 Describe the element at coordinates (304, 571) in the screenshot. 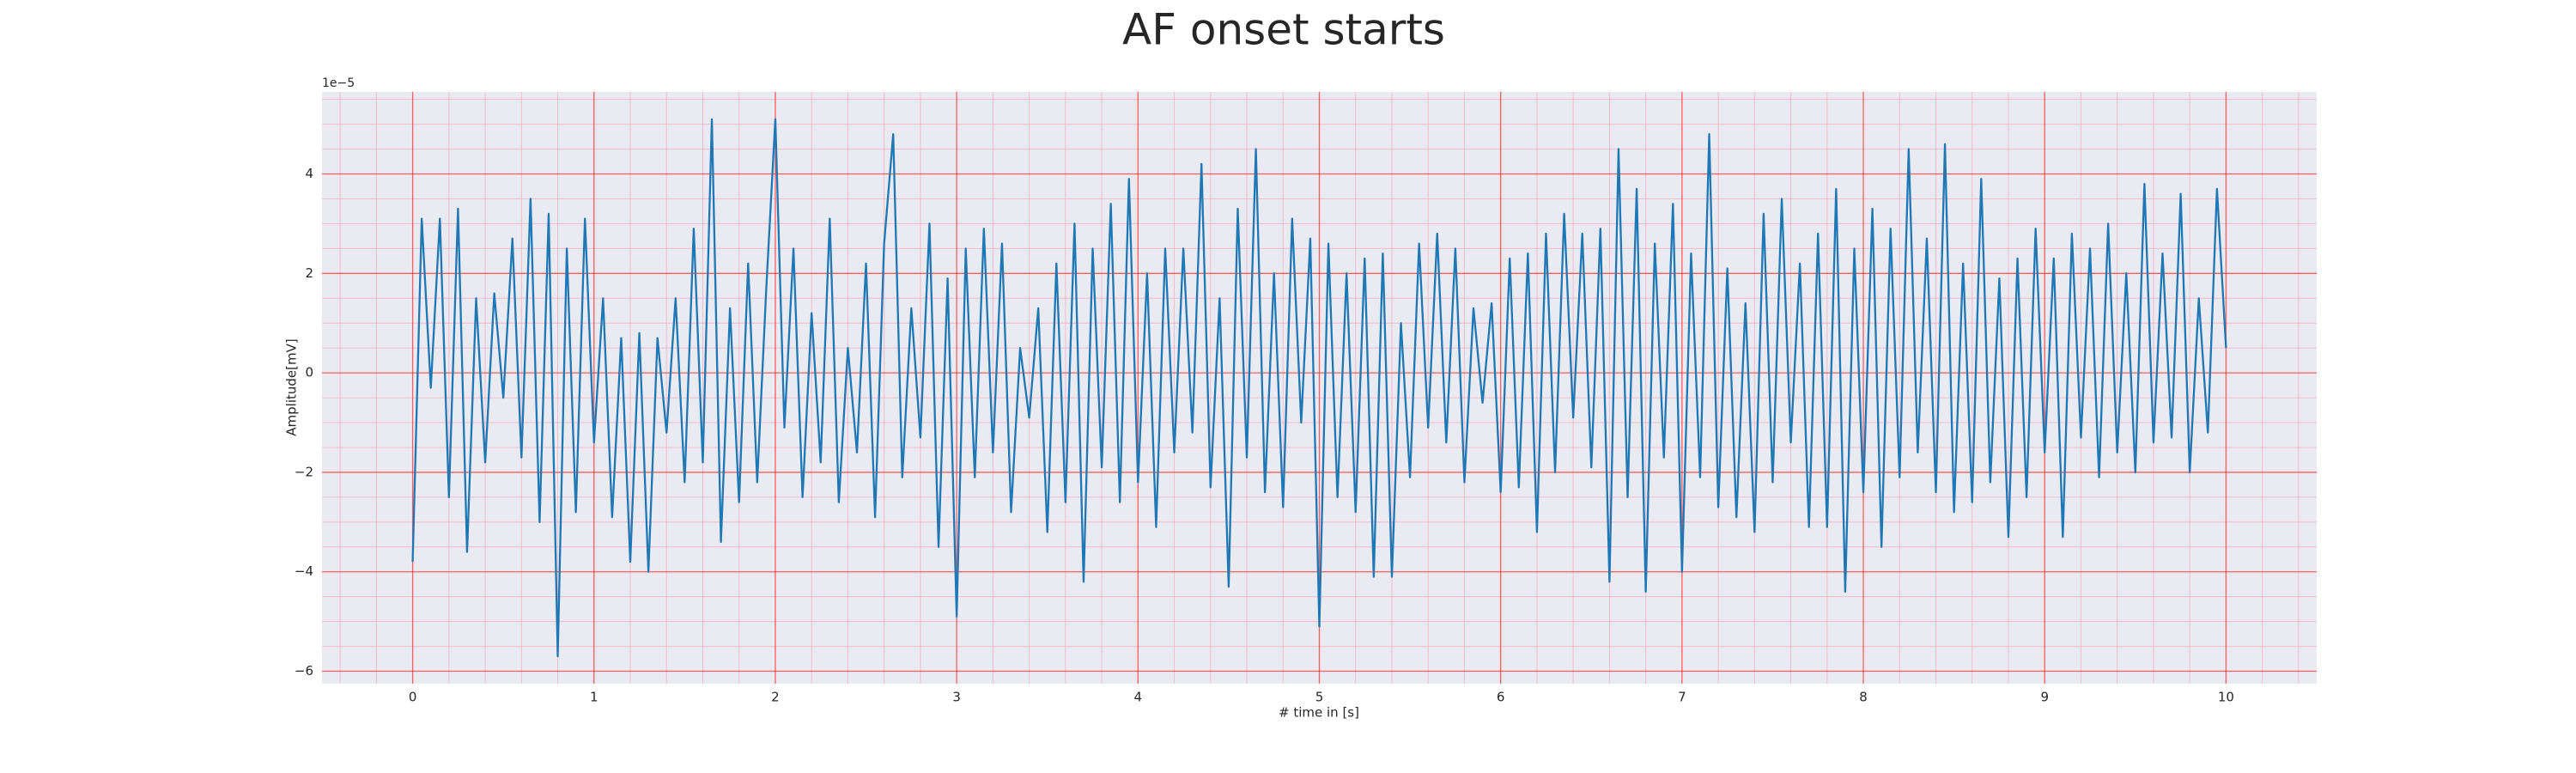

I see `y-tick-label: −4` at that location.